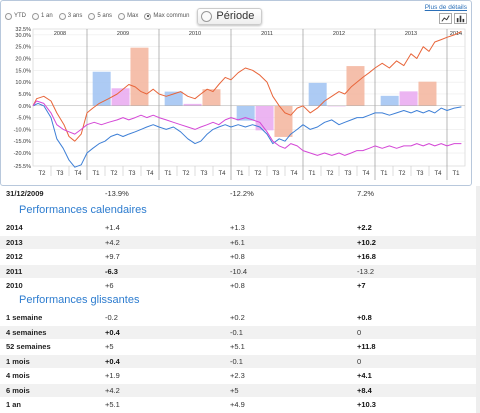 Image resolution: width=480 pixels, height=413 pixels. Describe the element at coordinates (112, 332) in the screenshot. I see `table-cell: +0.4` at that location.